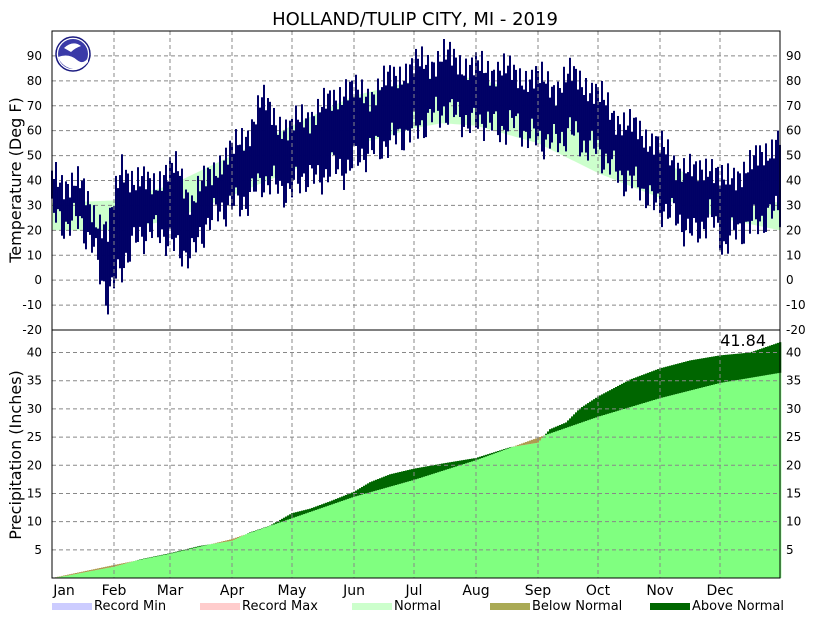 This screenshot has width=830, height=620. Describe the element at coordinates (232, 591) in the screenshot. I see `month-tick-label: Apr` at that location.